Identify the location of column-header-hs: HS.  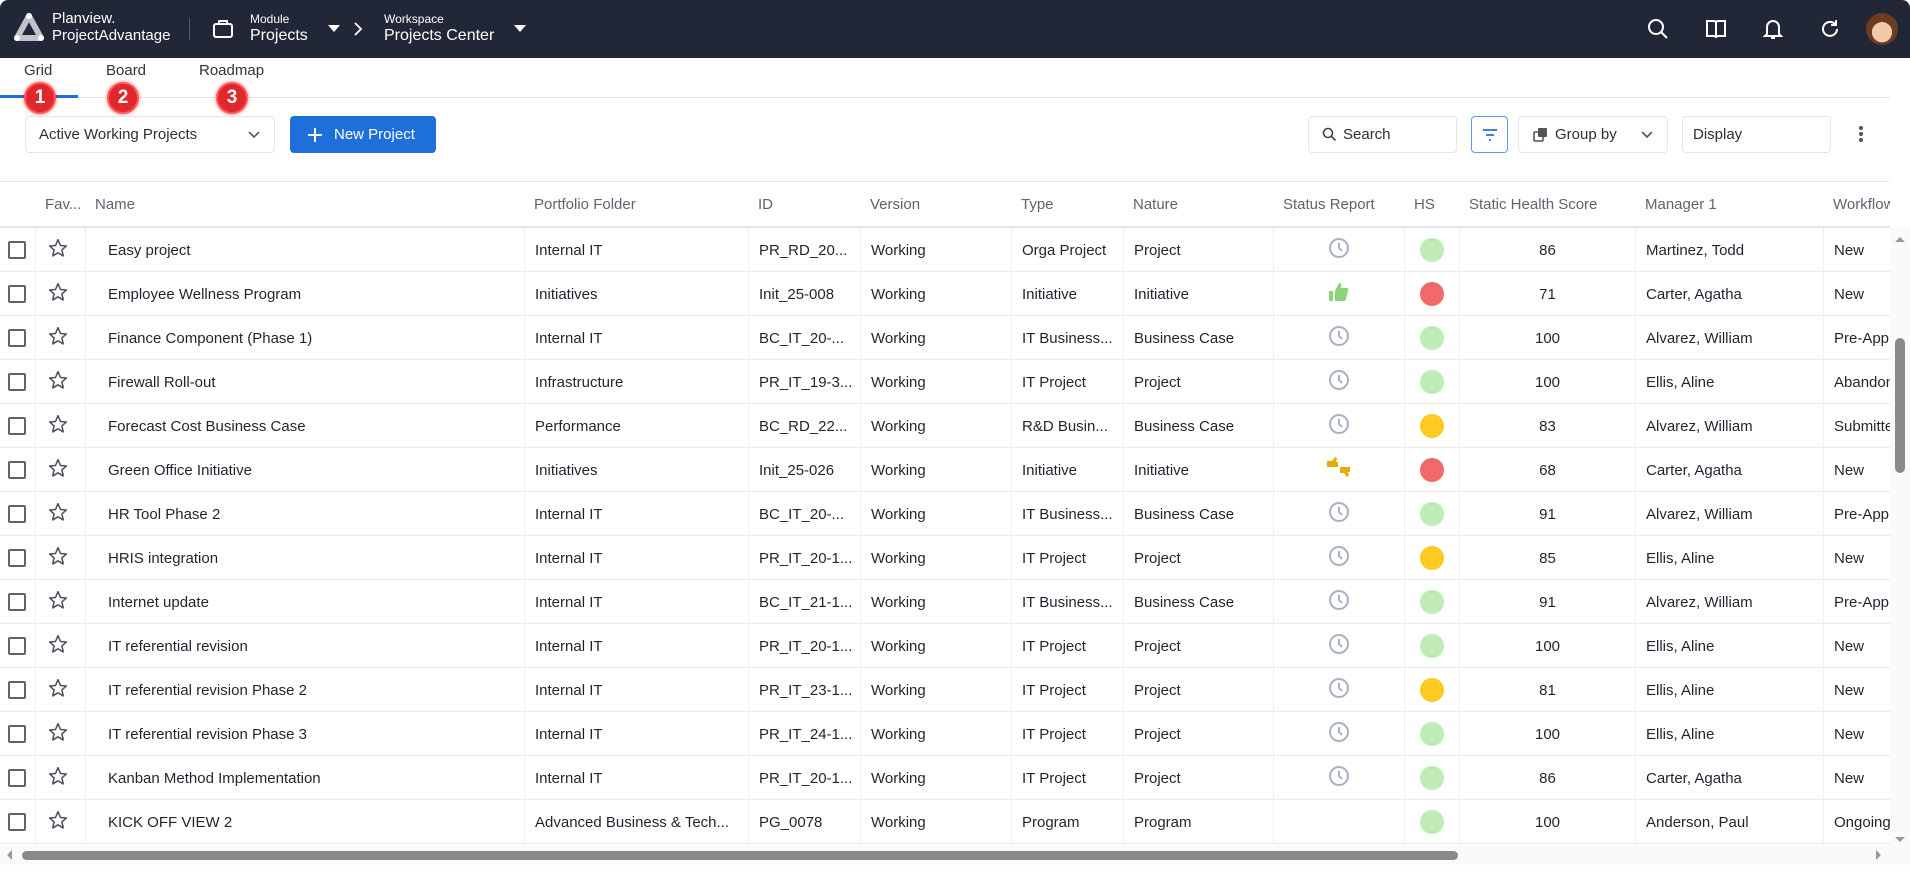
(1424, 204).